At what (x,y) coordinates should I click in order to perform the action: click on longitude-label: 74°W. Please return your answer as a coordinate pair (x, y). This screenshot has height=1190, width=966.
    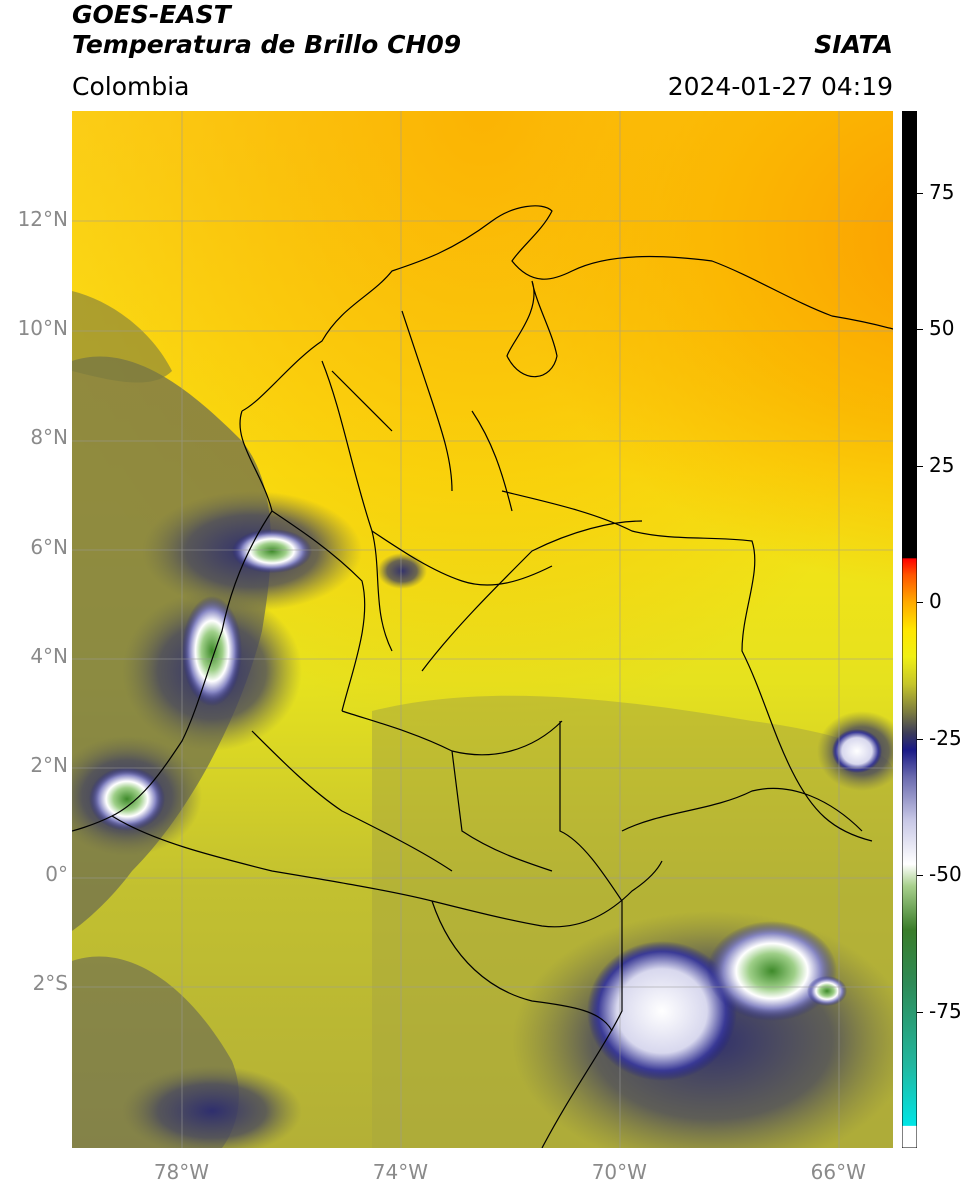
    Looking at the image, I should click on (400, 1172).